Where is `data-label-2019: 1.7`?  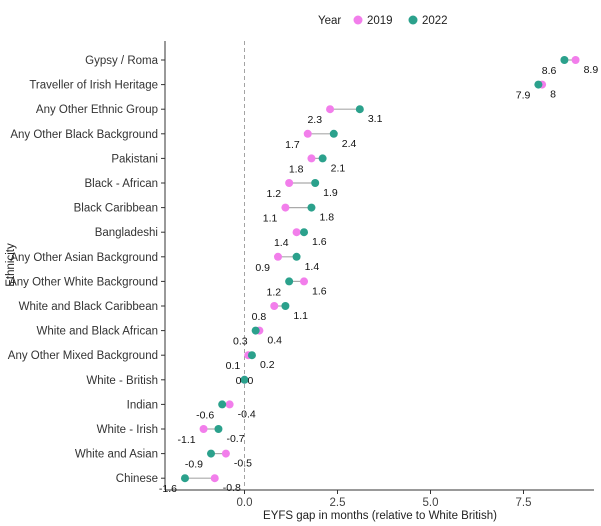 data-label-2019: 1.7 is located at coordinates (292, 145).